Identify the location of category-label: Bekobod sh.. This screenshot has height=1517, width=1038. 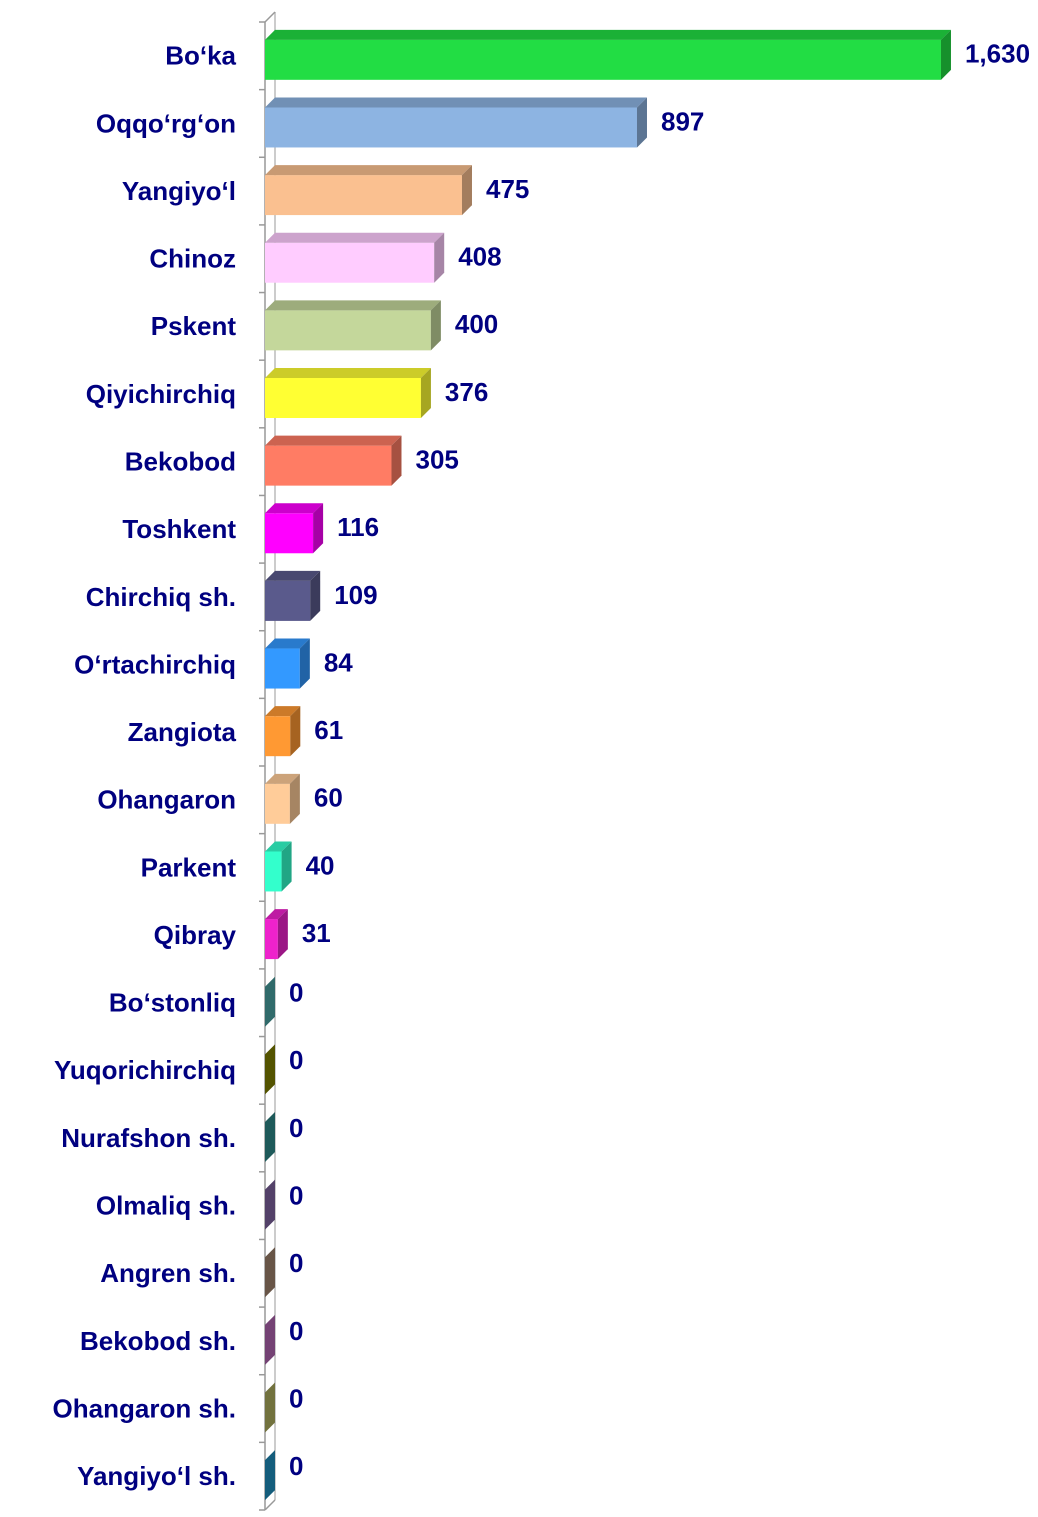
(158, 1341).